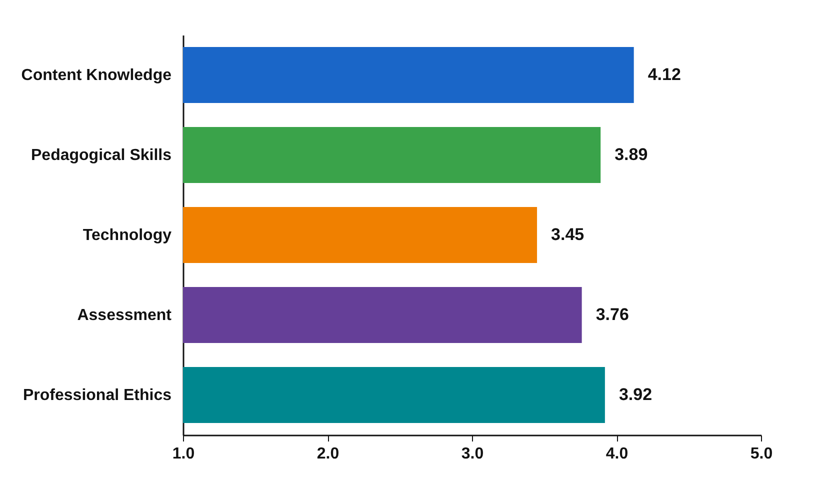 This screenshot has height=491, width=820. I want to click on data-label: 4.12, so click(664, 74).